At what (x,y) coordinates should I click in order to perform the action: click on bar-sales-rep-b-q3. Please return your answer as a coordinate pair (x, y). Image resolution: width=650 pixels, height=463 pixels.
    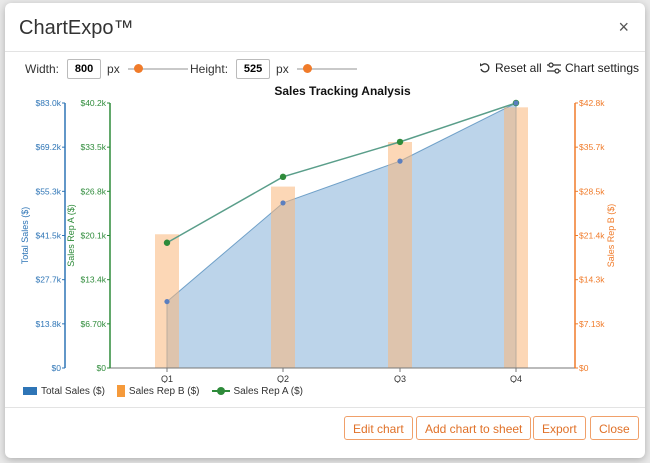
    Looking at the image, I should click on (400, 255).